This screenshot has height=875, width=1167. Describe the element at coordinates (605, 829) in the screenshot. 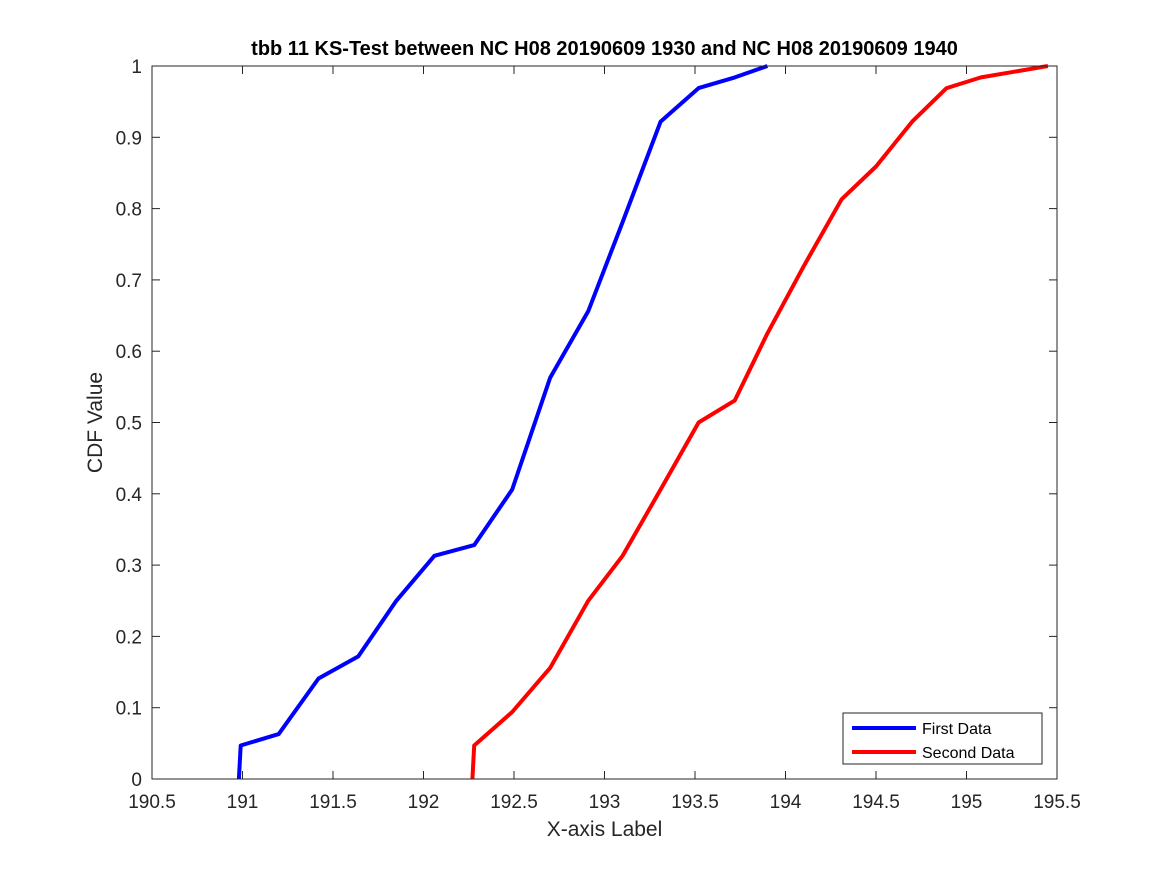

I see `x-axis-label: X-axis Label` at that location.